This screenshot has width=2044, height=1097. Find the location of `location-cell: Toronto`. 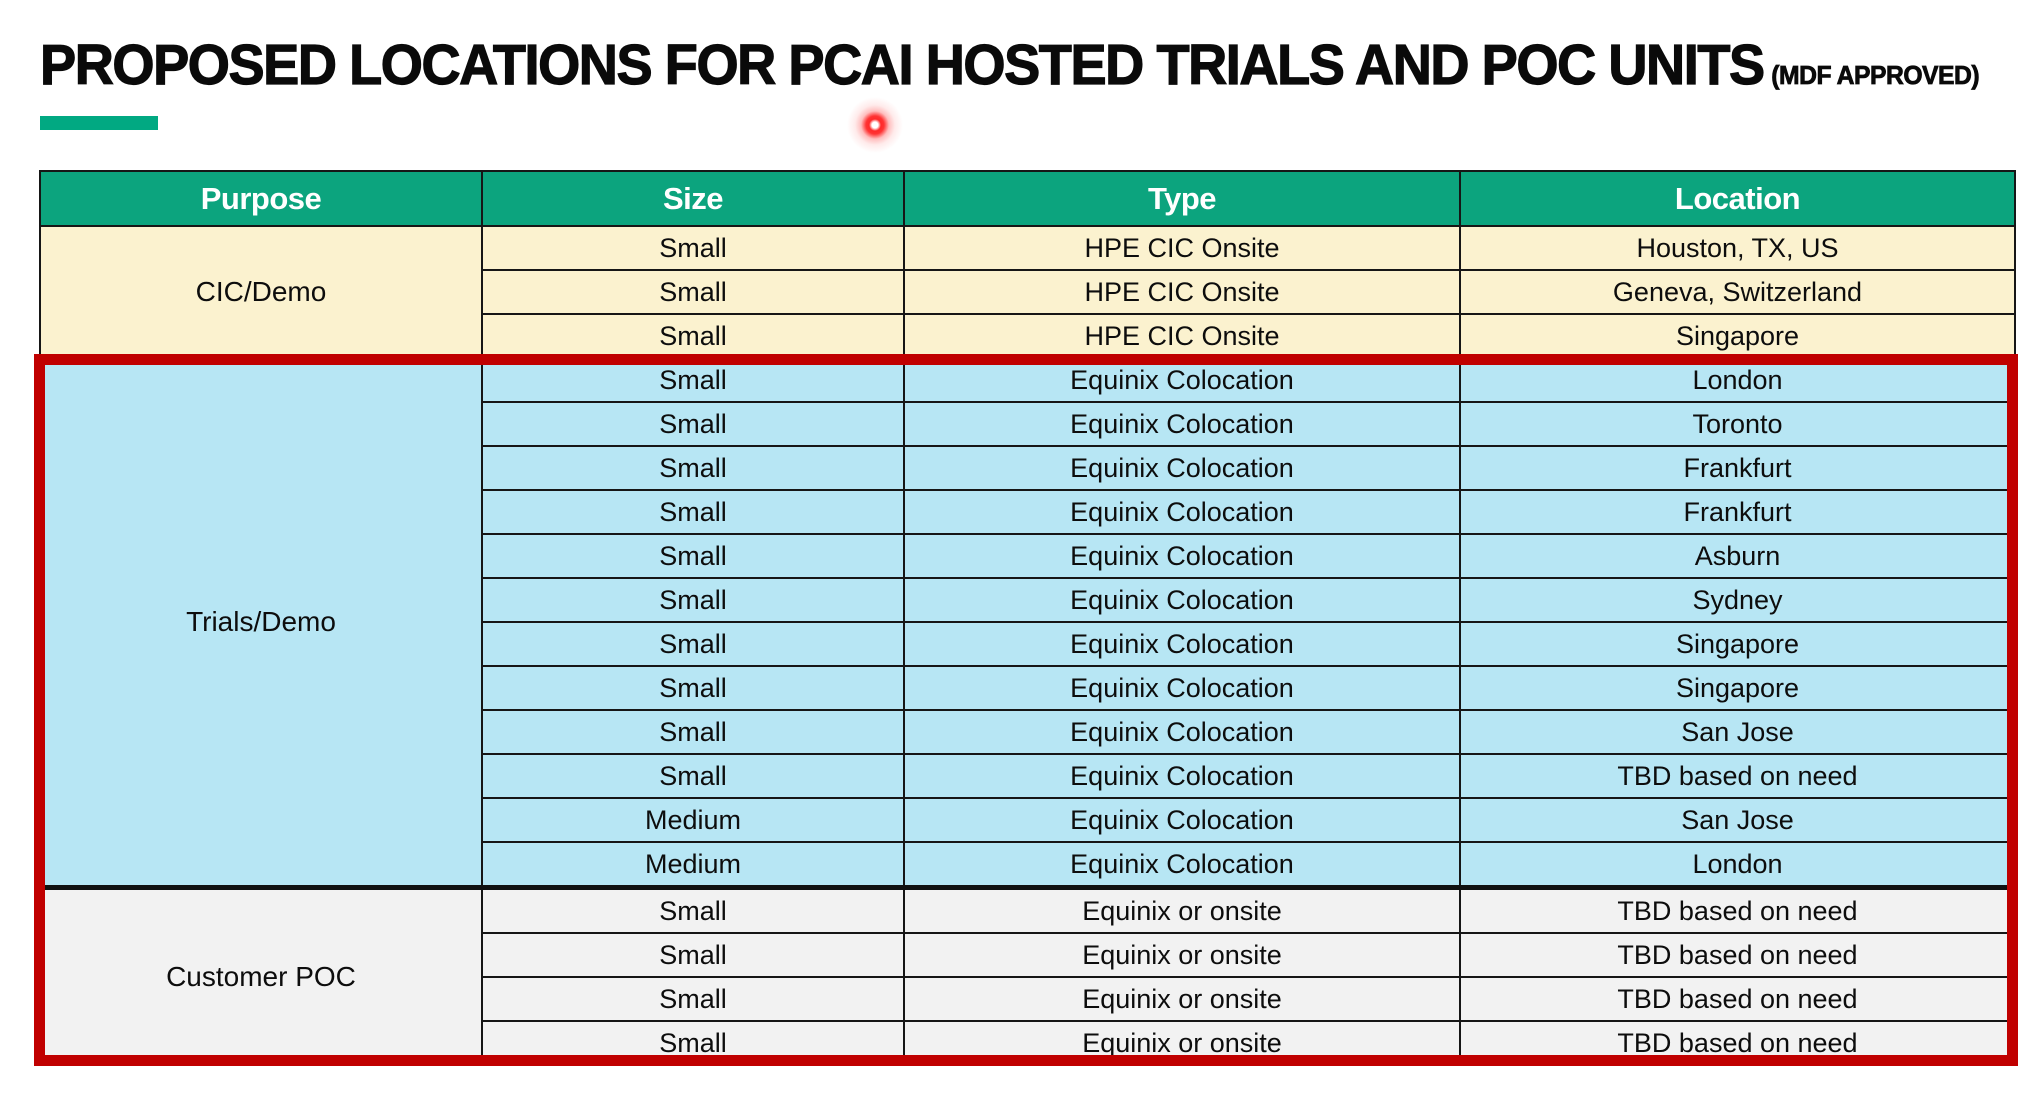

location-cell: Toronto is located at coordinates (1737, 424).